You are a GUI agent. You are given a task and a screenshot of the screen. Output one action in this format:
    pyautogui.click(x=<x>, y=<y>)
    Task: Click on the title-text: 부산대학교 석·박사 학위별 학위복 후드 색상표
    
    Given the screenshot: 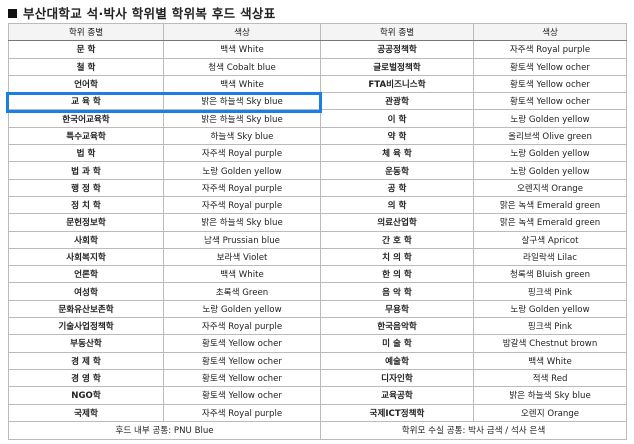 What is the action you would take?
    pyautogui.click(x=149, y=13)
    